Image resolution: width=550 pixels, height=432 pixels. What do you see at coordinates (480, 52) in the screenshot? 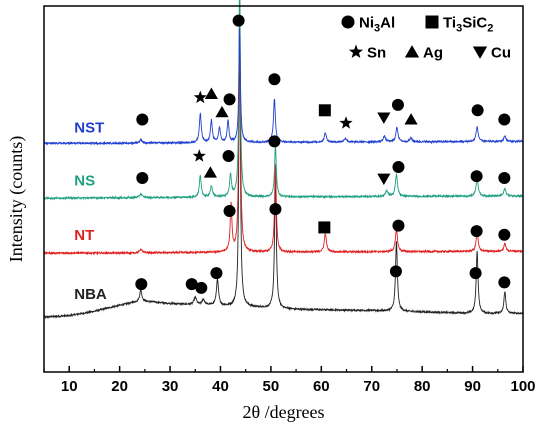
I see `legend-marker-triangle-down` at bounding box center [480, 52].